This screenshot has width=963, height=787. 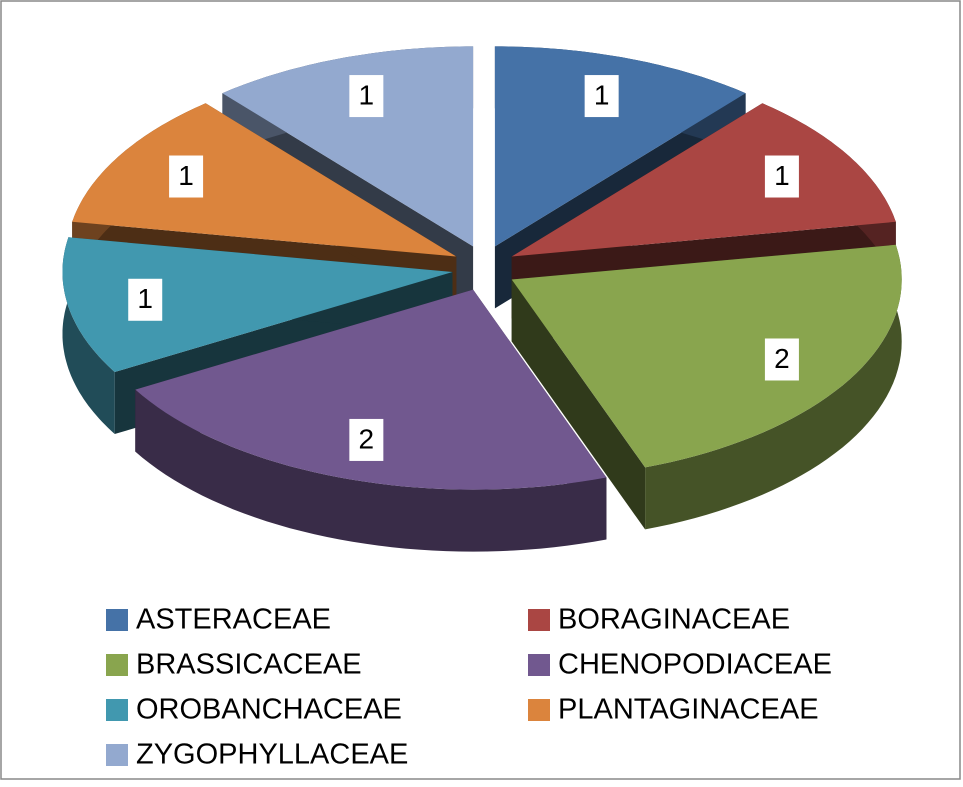 I want to click on legend-label: CHENOPODIACEAE, so click(x=695, y=665).